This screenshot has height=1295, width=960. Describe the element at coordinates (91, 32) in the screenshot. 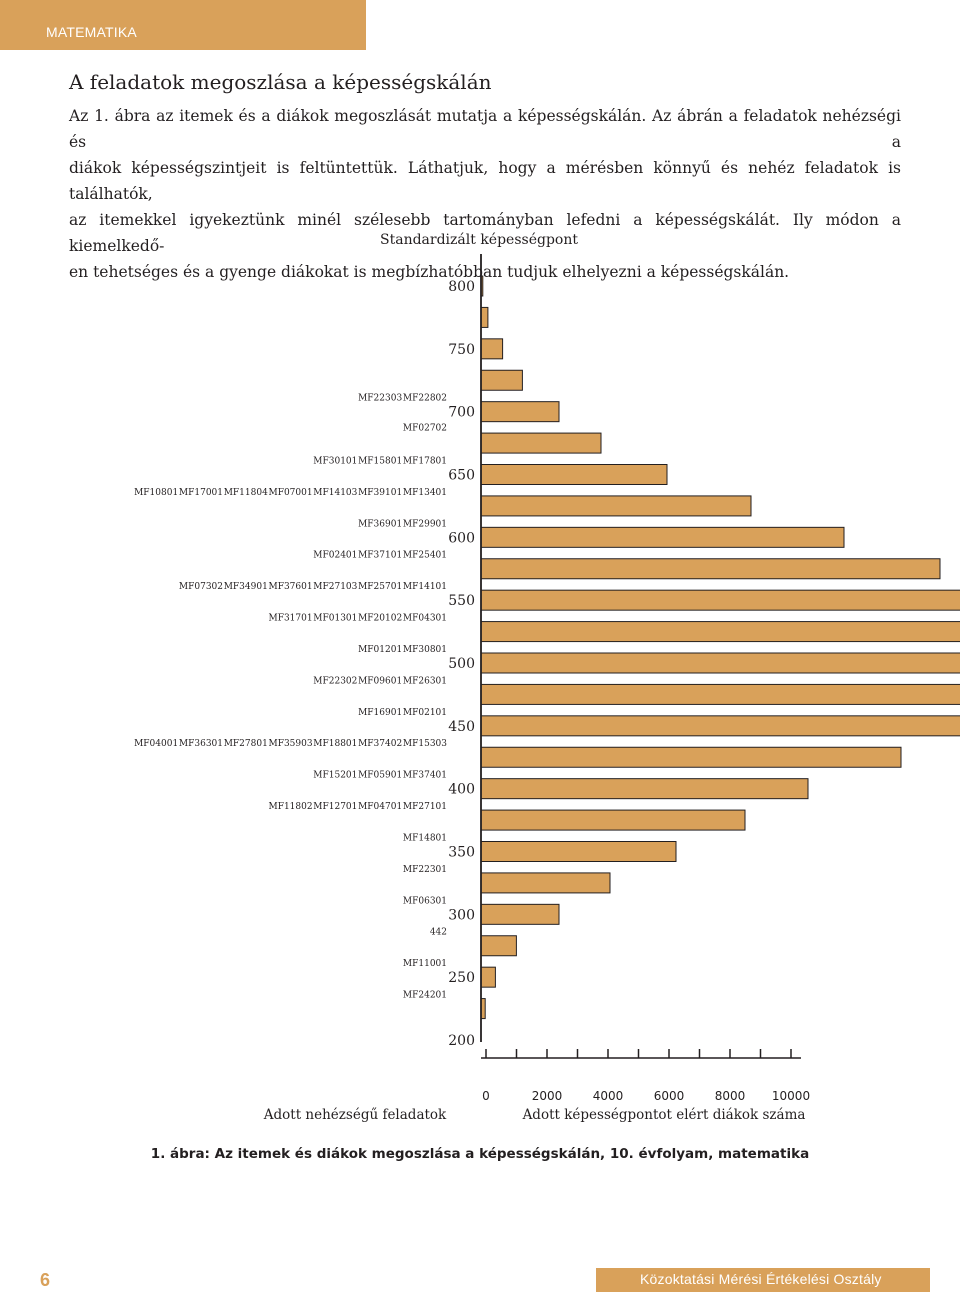

I see `header-section-label: MATEMATIKA` at that location.